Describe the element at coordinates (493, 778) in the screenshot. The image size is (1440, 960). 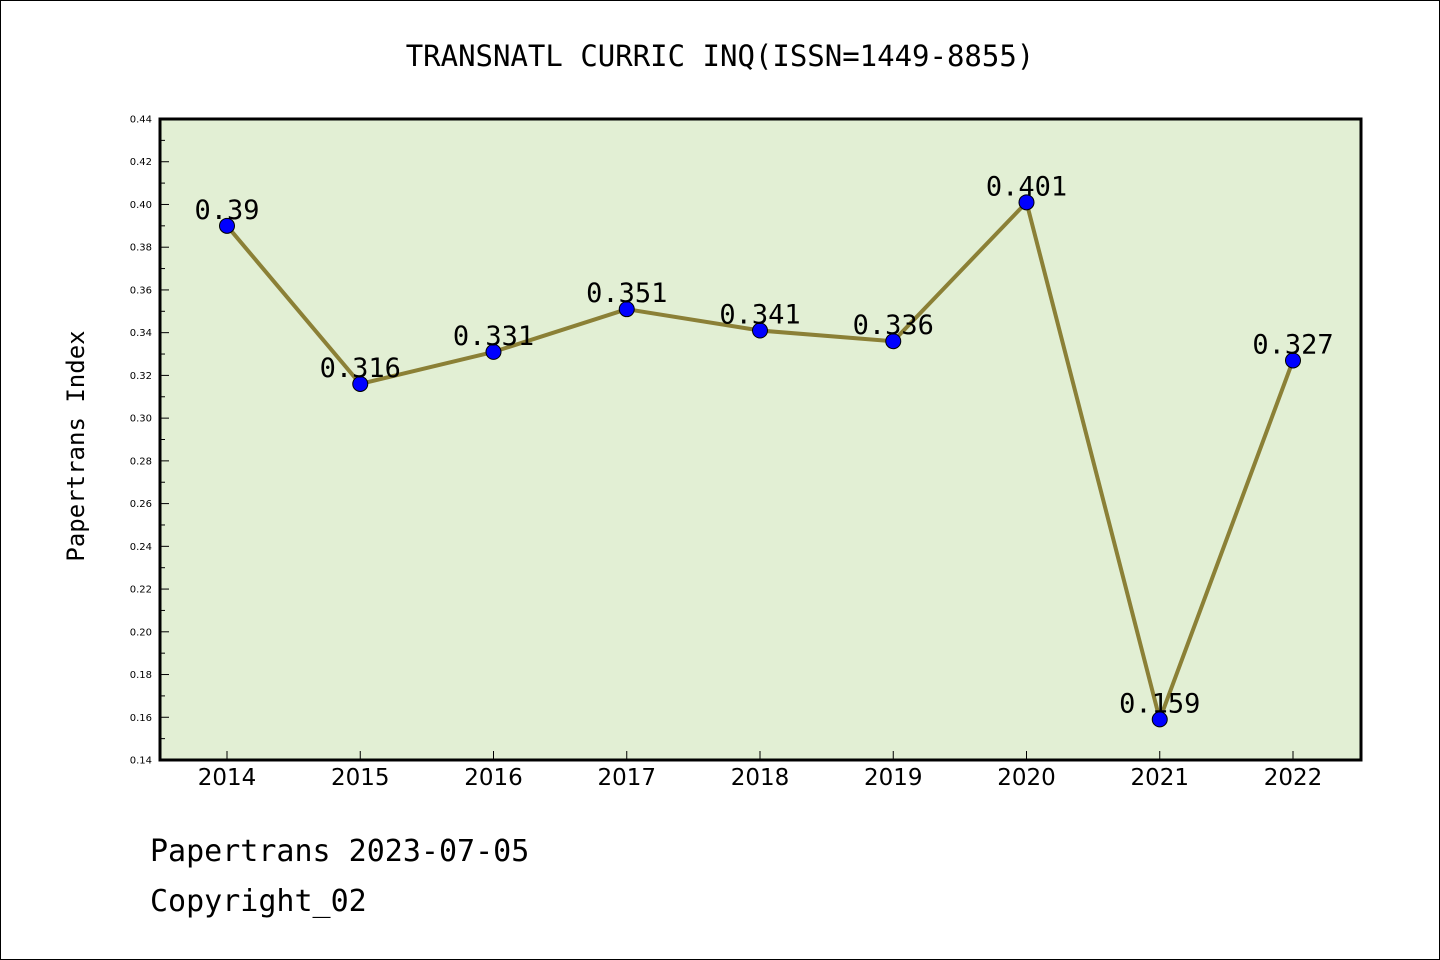
I see `x-tick-label: 2016` at that location.